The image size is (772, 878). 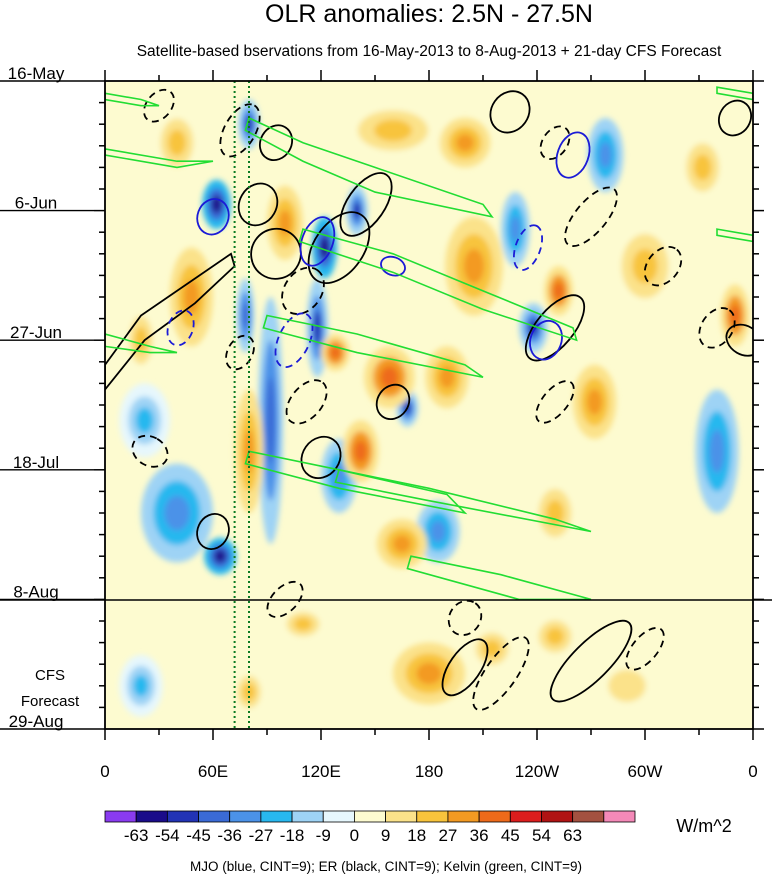 What do you see at coordinates (572, 835) in the screenshot?
I see `colorbar-label: 63` at bounding box center [572, 835].